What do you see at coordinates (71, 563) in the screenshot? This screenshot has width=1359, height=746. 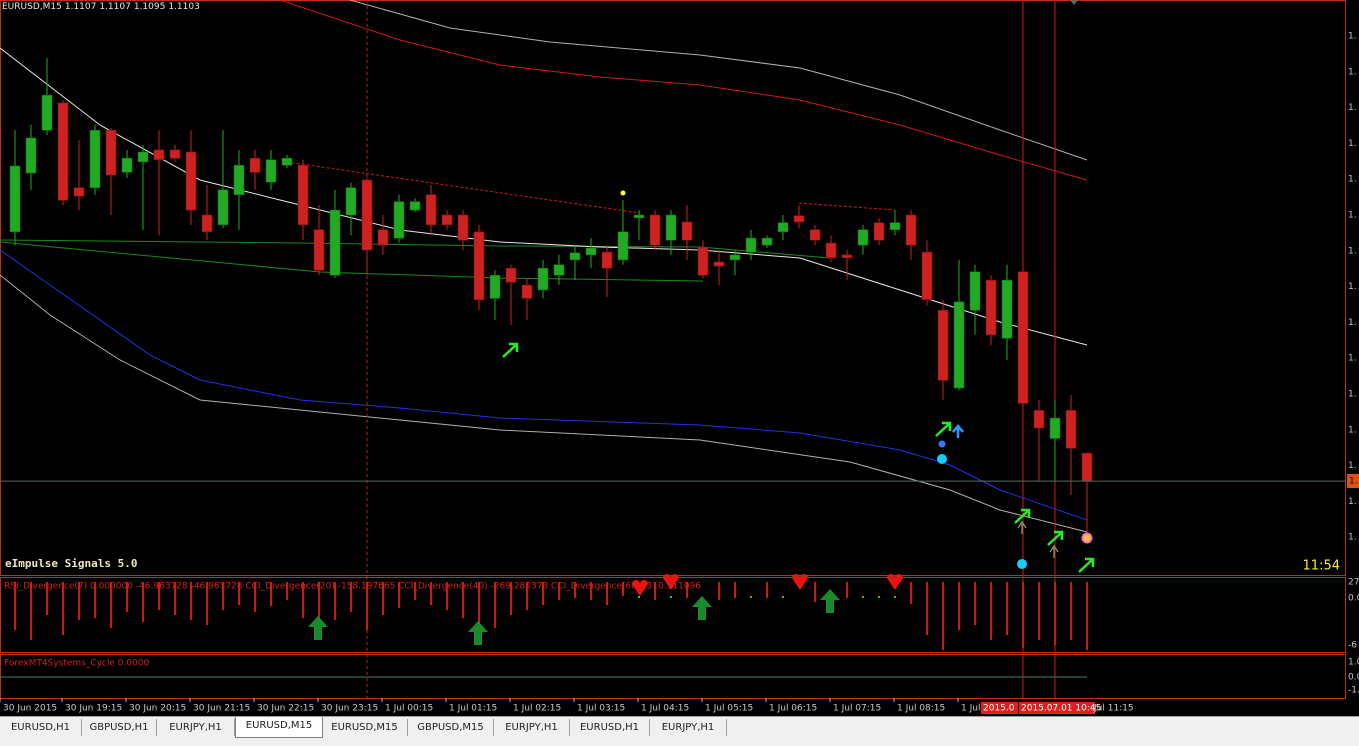 I see `indicator-name: eImpulse Signals 5.0` at bounding box center [71, 563].